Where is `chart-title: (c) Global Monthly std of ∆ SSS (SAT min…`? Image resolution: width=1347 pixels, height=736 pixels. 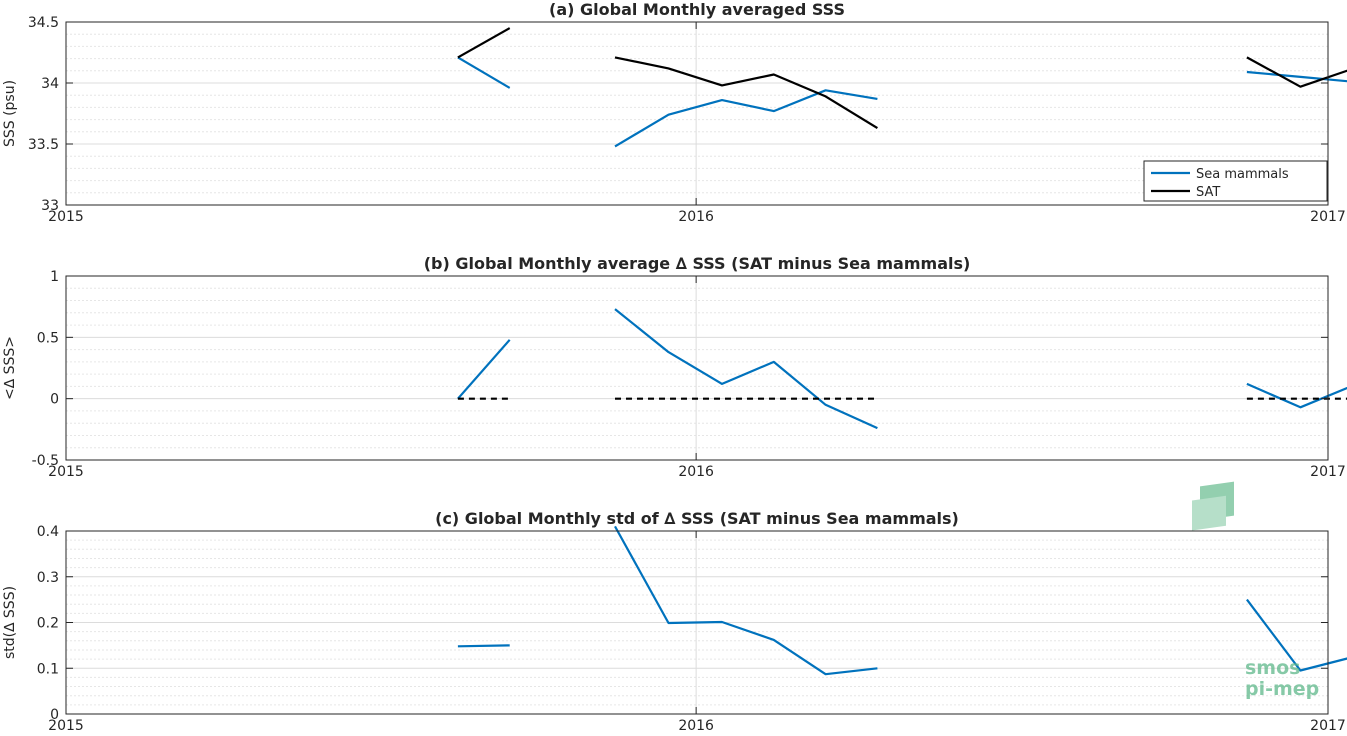 chart-title: (c) Global Monthly std of ∆ SSS (SAT min… is located at coordinates (697, 518).